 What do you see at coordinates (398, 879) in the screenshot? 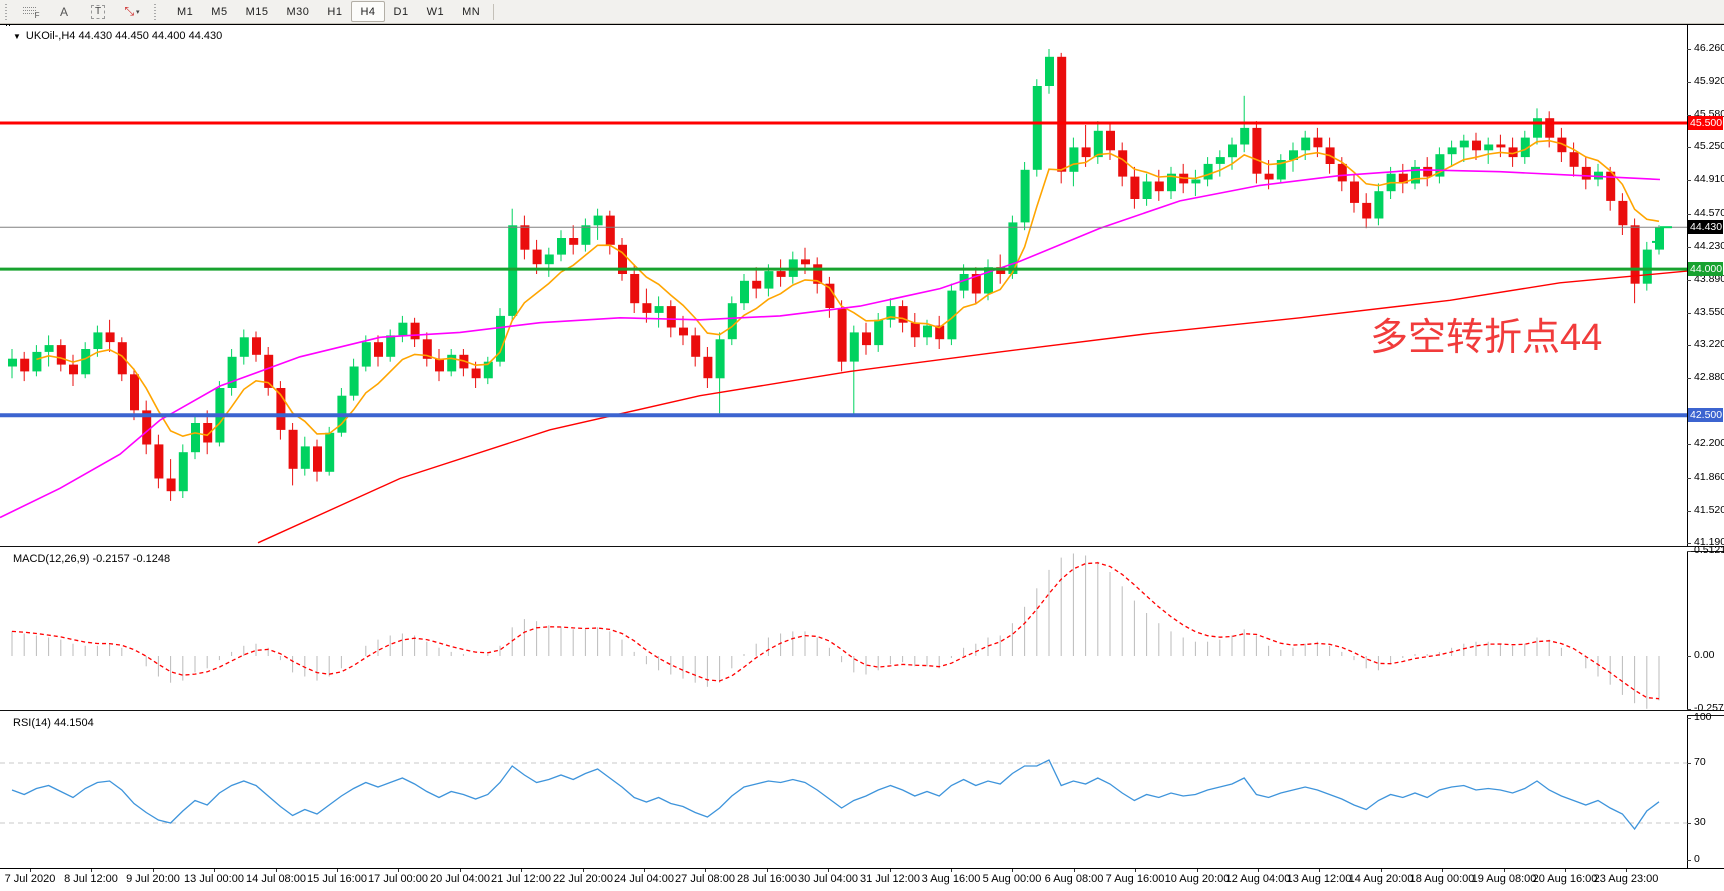
I see `date-label: 17 Jul 00:00` at bounding box center [398, 879].